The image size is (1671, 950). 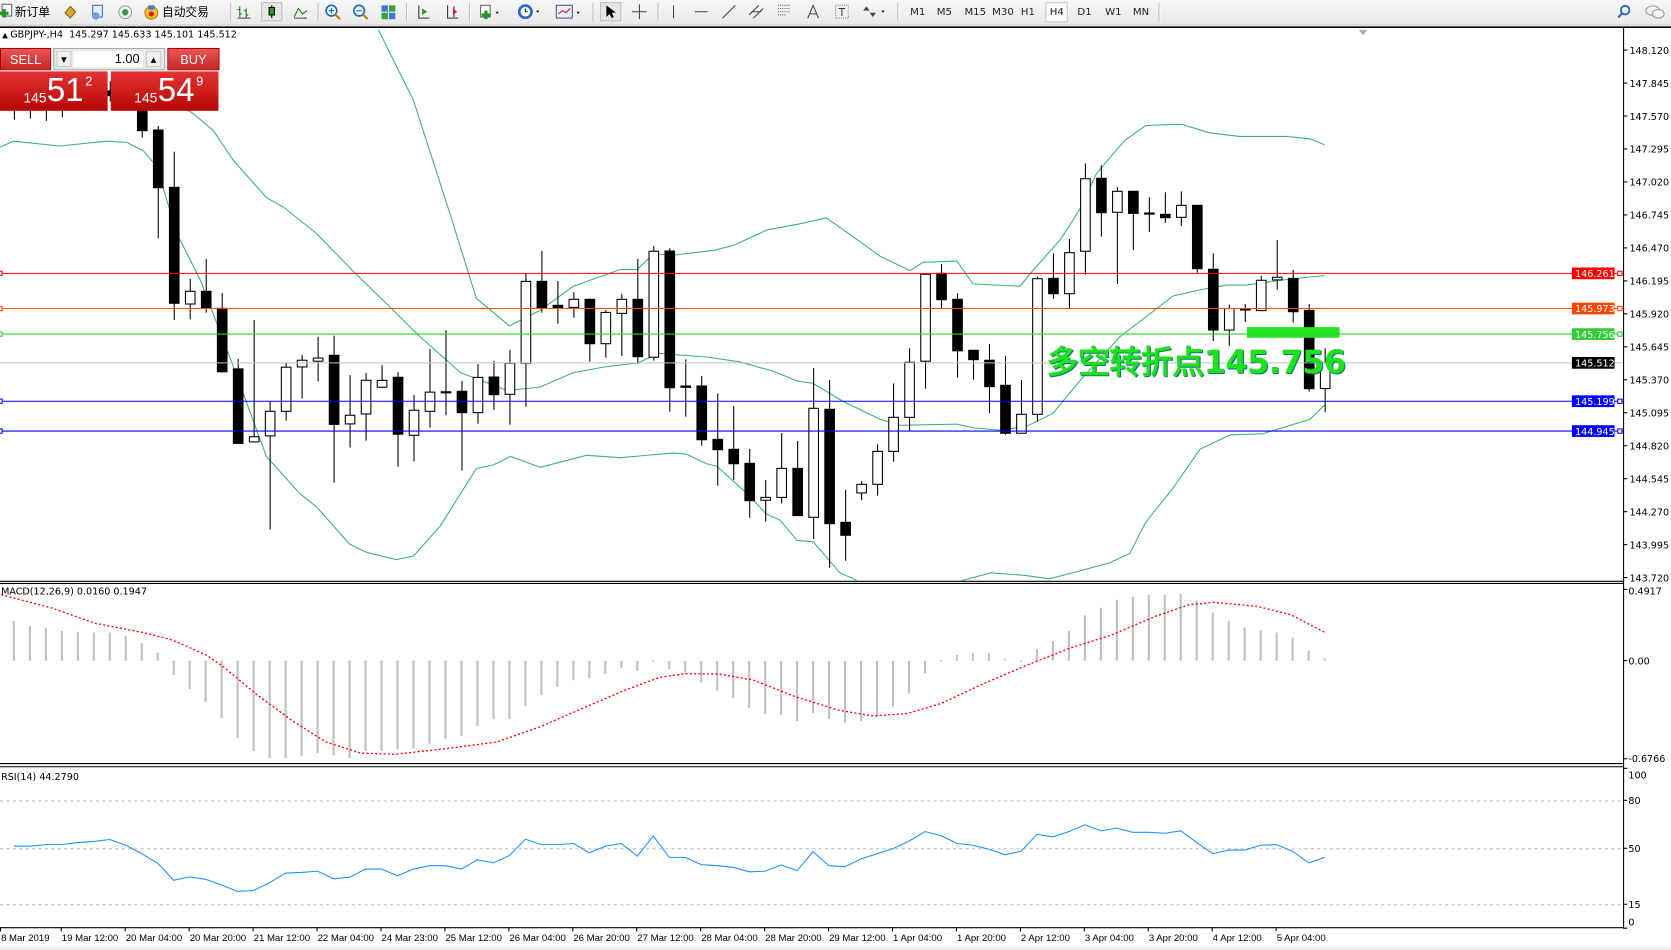 I want to click on templates-button, so click(x=569, y=11).